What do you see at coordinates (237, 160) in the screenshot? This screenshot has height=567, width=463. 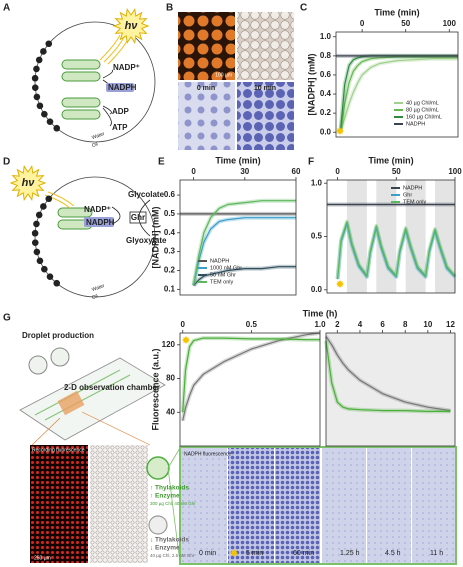 I see `x-axis-label: Time (min)` at bounding box center [237, 160].